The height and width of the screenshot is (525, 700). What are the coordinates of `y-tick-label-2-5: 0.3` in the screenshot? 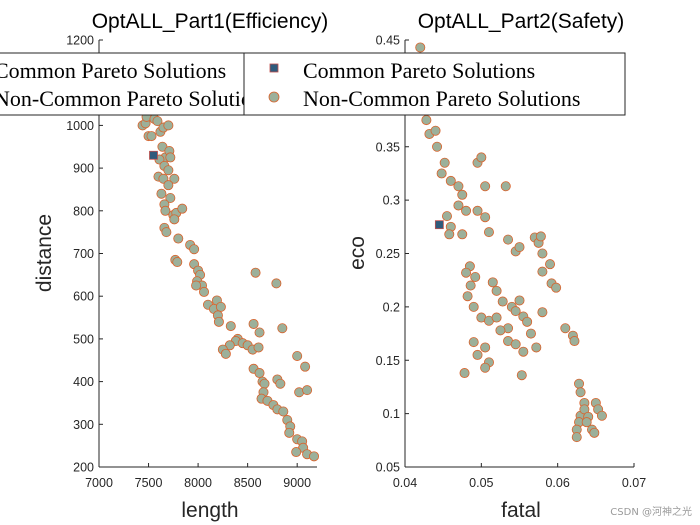 It's located at (391, 201).